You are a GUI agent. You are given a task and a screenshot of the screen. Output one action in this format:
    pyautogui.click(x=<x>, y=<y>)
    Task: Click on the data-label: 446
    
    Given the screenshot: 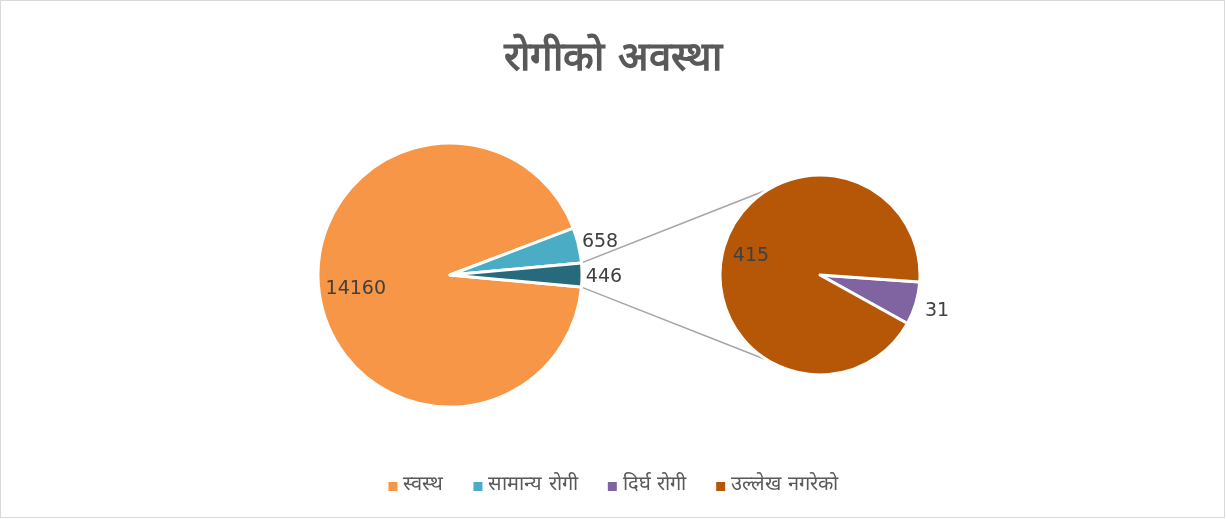 What is the action you would take?
    pyautogui.click(x=604, y=274)
    